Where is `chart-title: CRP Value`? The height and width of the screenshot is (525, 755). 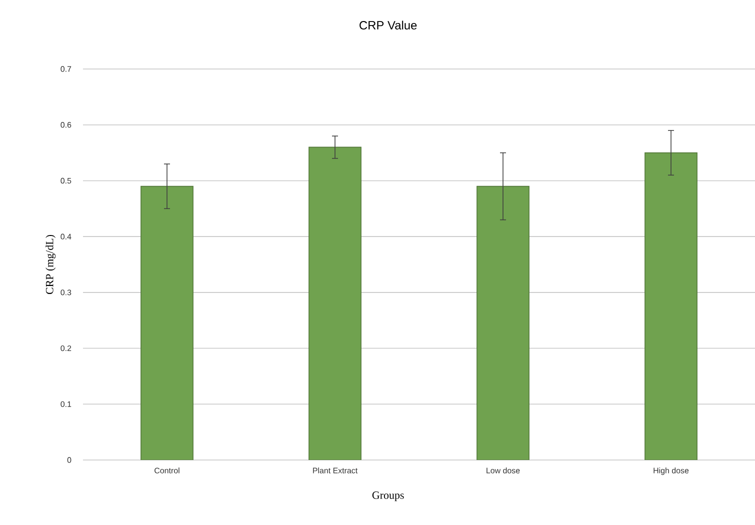
chart-title: CRP Value is located at coordinates (388, 25).